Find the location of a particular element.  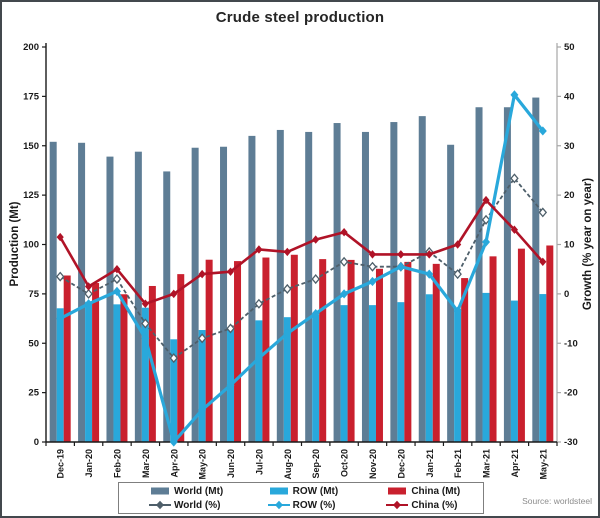

x-label-Jun-20: Jun-20 is located at coordinates (231, 463).